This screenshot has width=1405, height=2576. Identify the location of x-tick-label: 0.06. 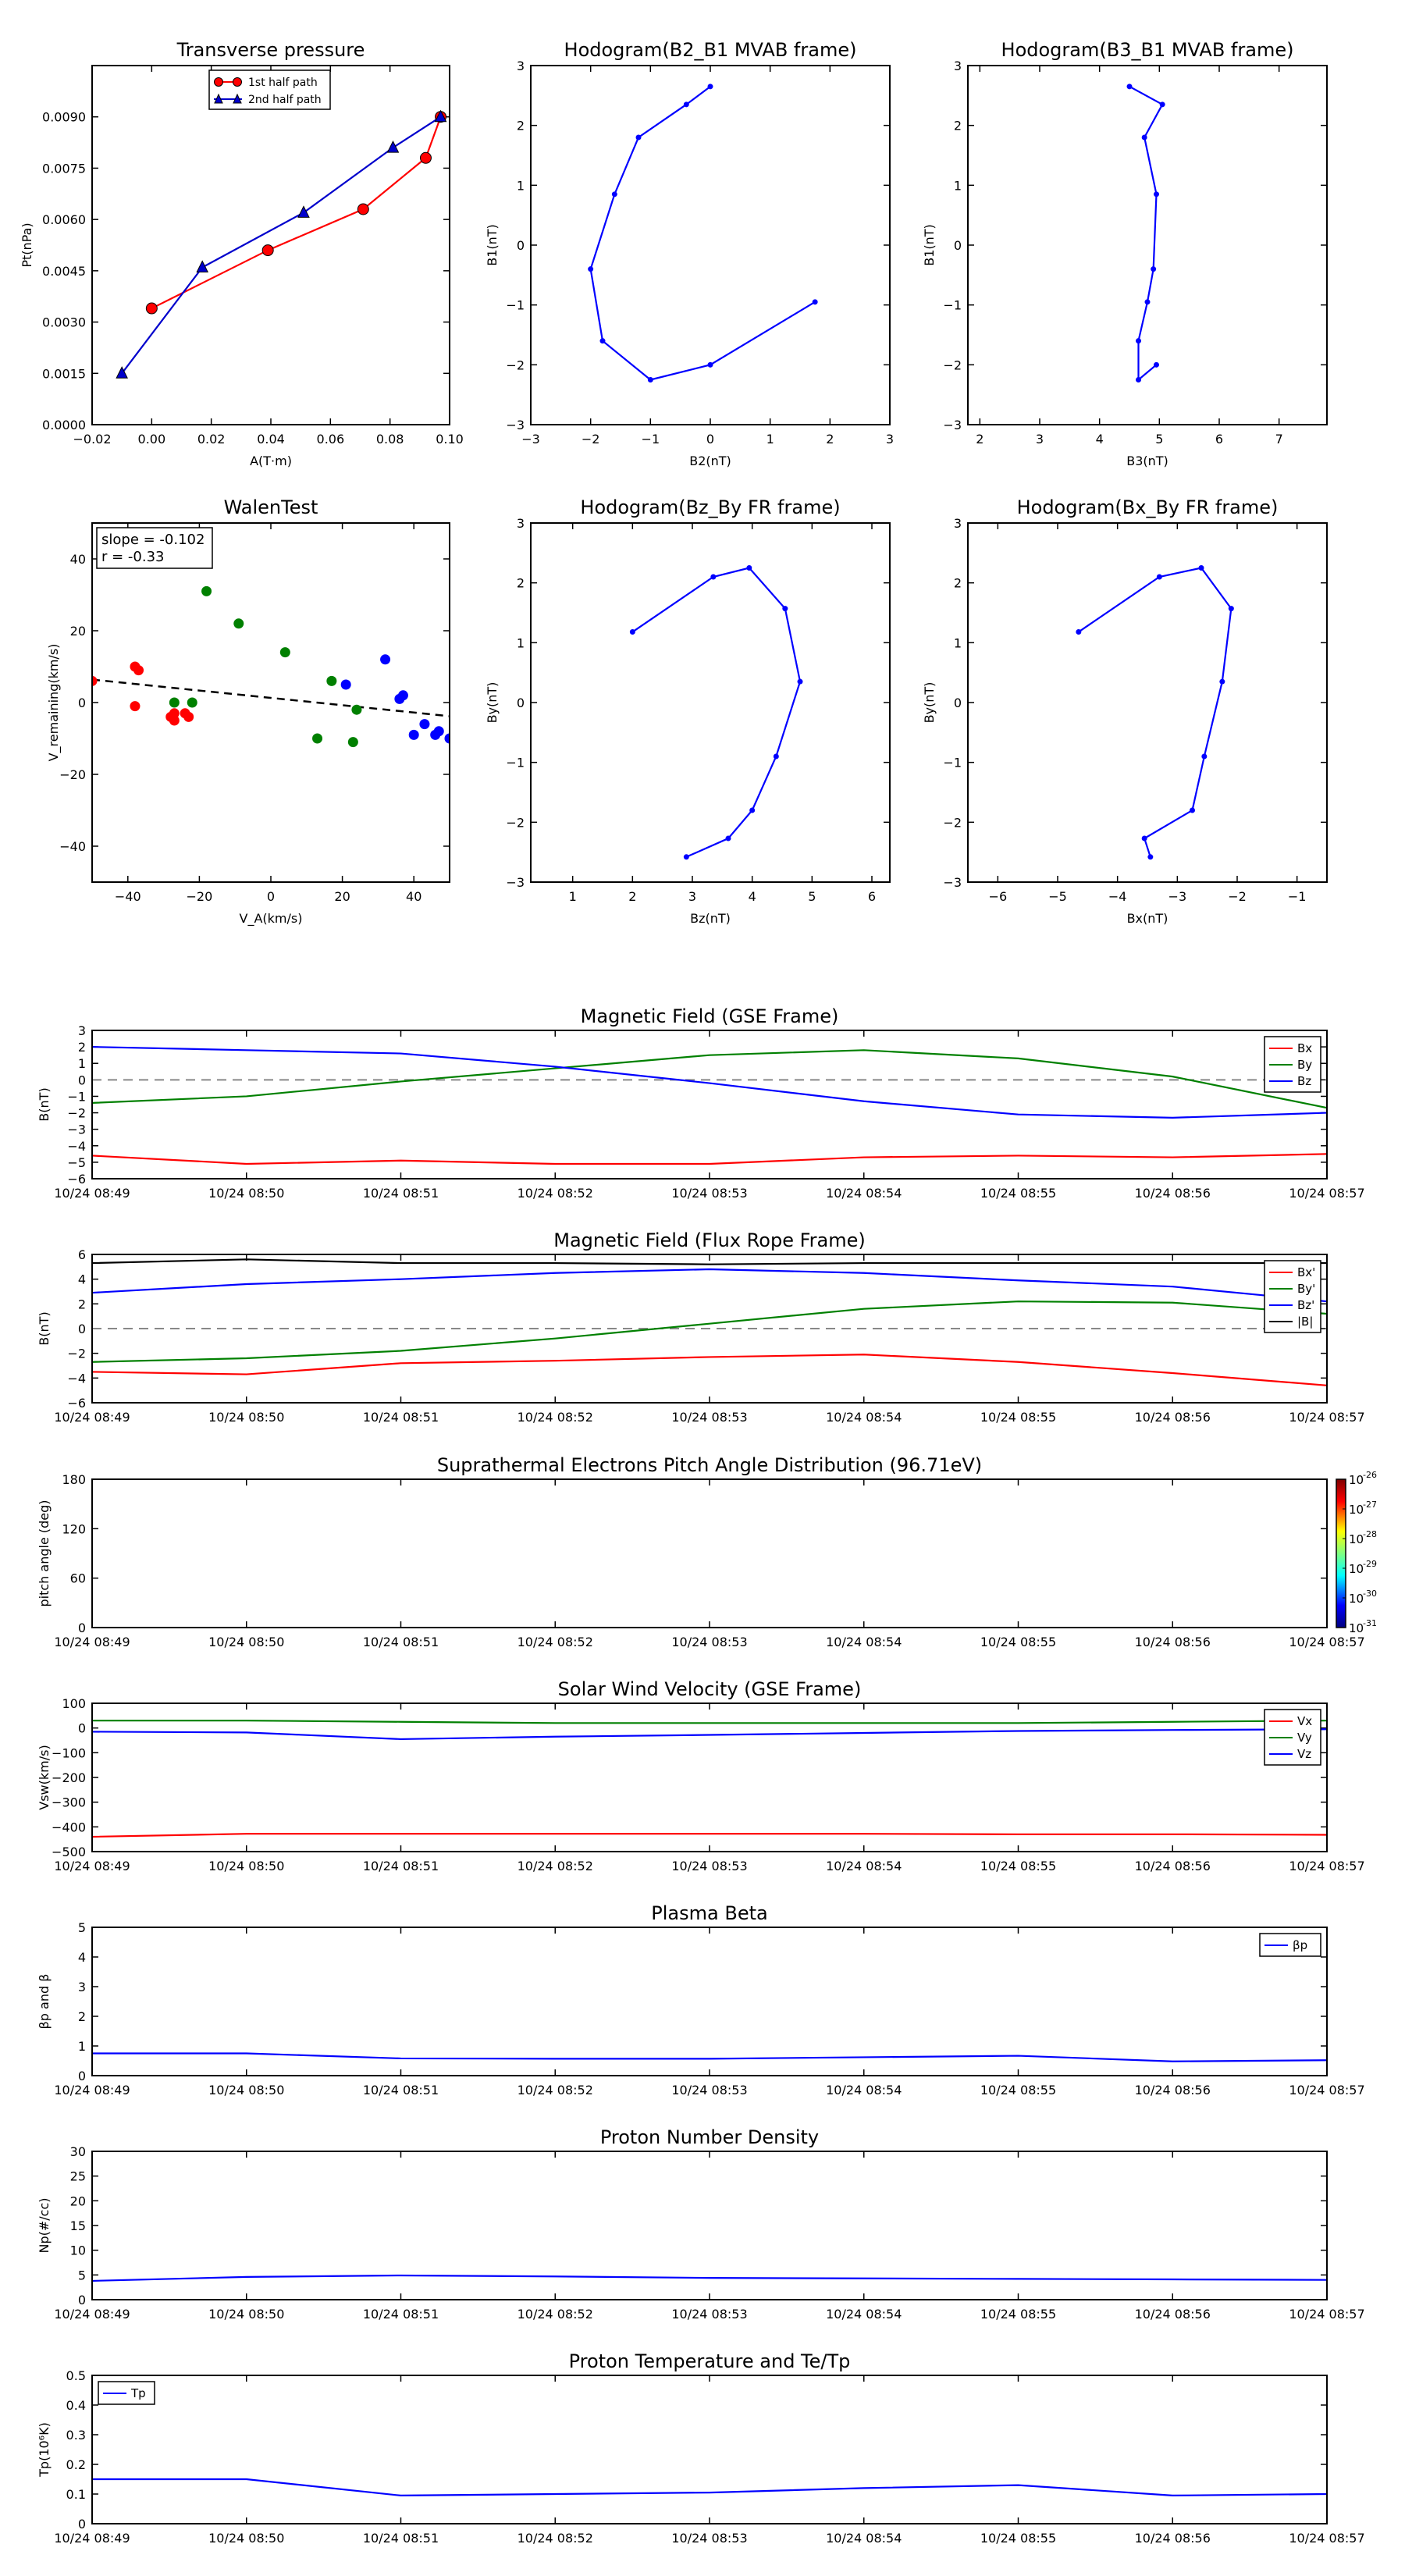
(331, 439).